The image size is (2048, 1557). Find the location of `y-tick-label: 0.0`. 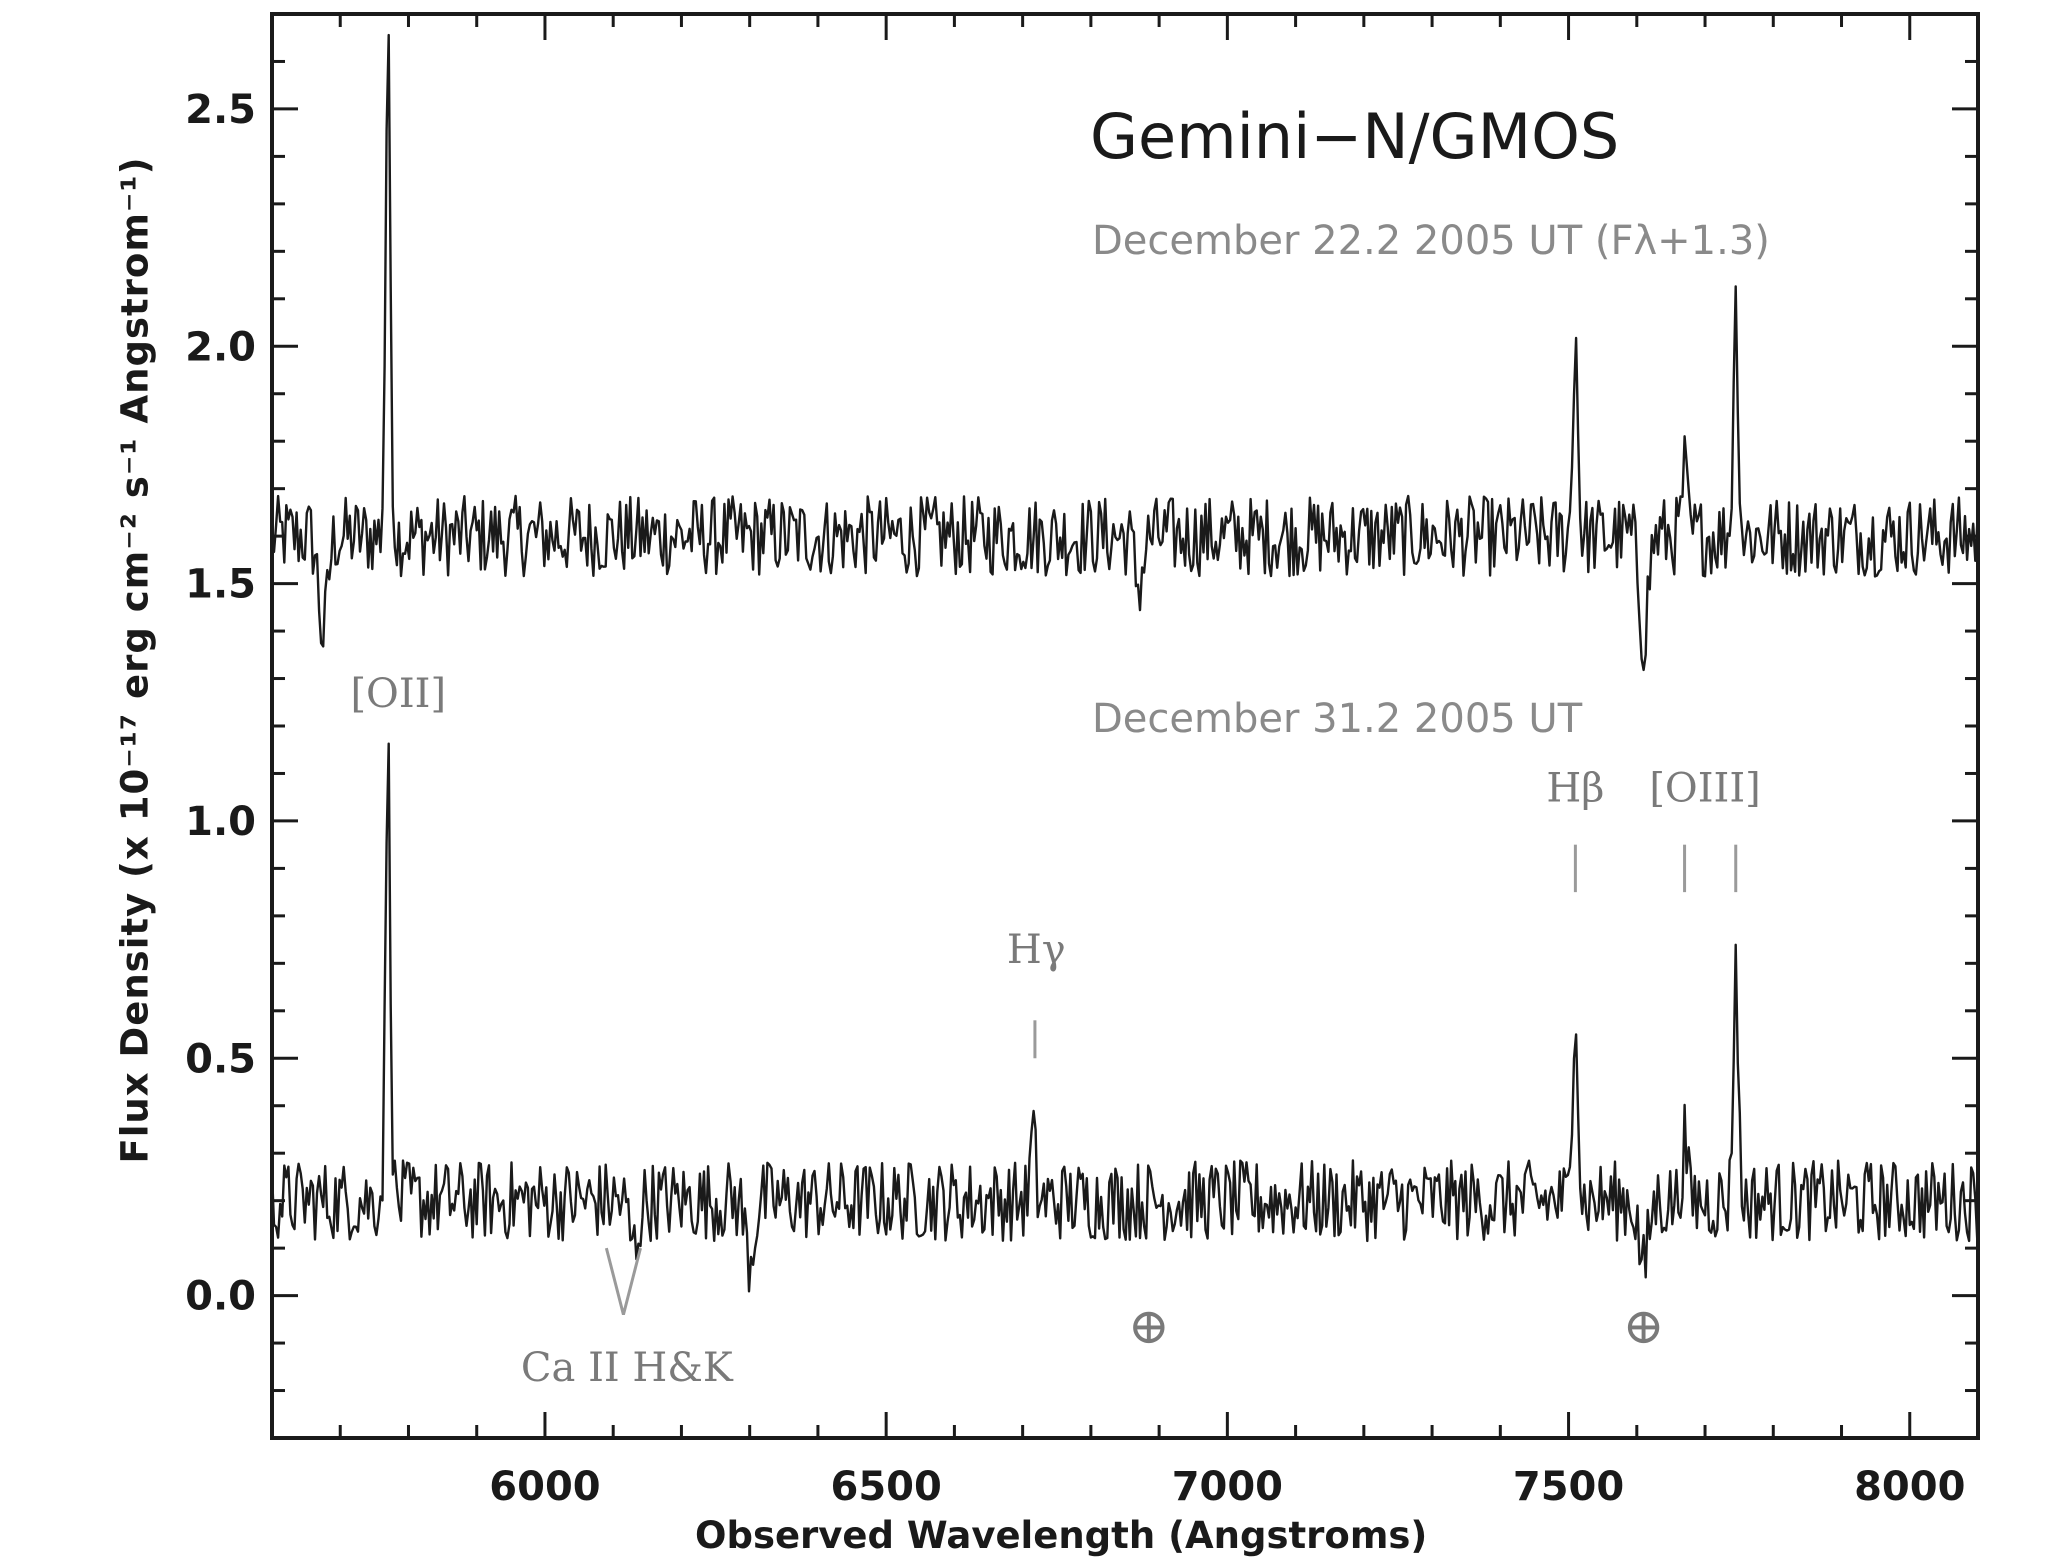

y-tick-label: 0.0 is located at coordinates (220, 1297).